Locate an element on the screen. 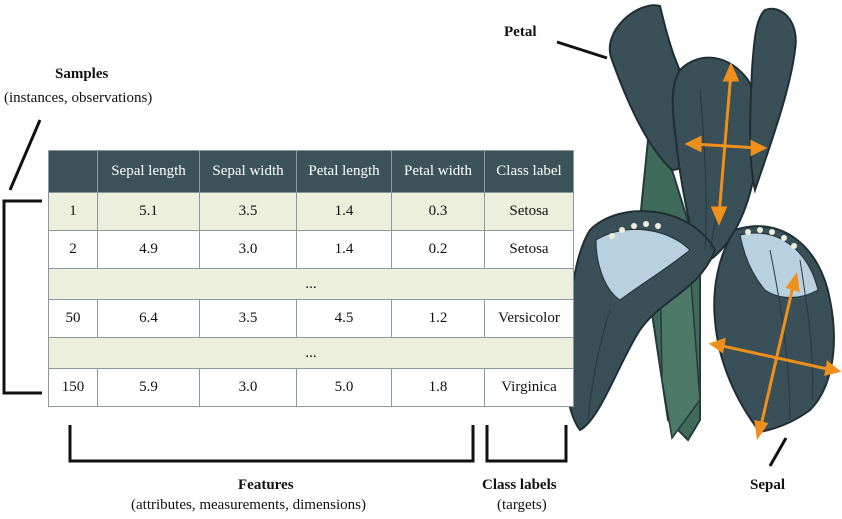  samples-subtitle: (instances, observations) is located at coordinates (78, 98).